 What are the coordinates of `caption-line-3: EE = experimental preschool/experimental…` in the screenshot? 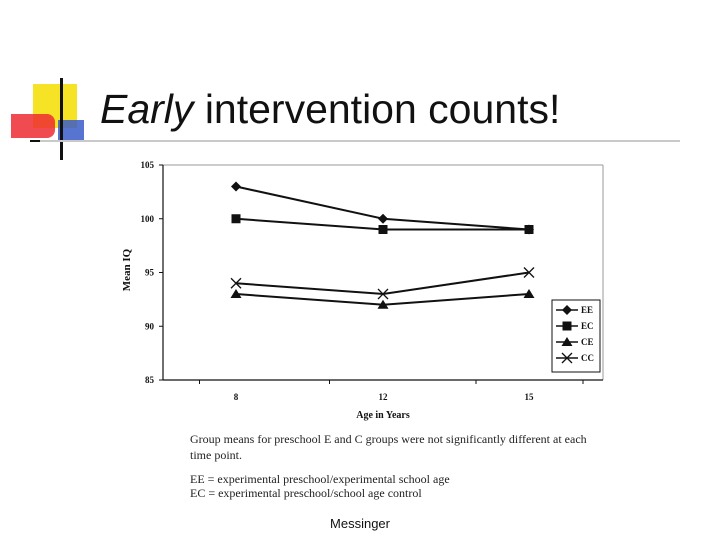 It's located at (320, 479).